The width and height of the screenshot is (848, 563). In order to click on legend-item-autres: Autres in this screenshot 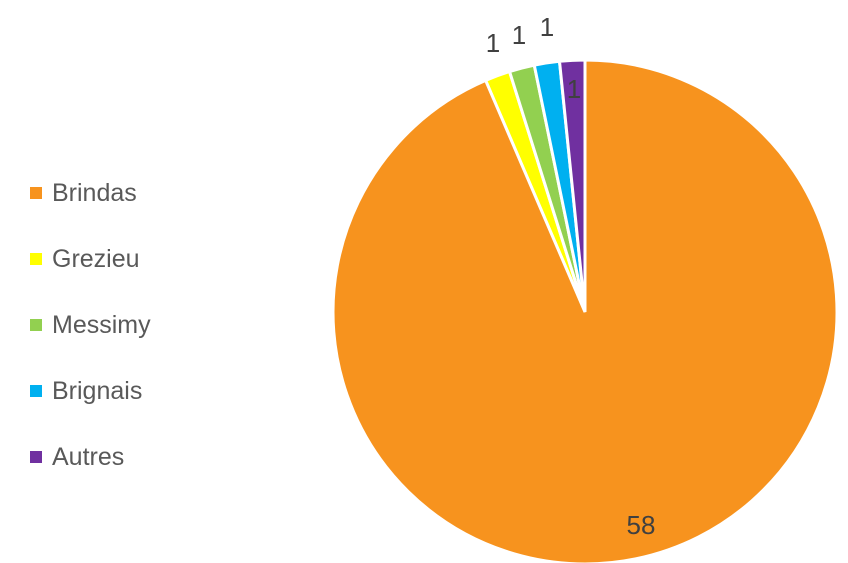, I will do `click(90, 457)`.